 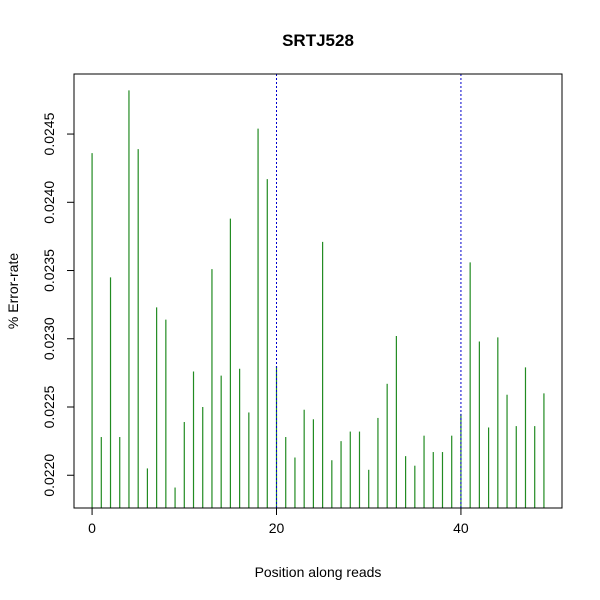 I want to click on x-tick-label-20: 20, so click(x=277, y=528).